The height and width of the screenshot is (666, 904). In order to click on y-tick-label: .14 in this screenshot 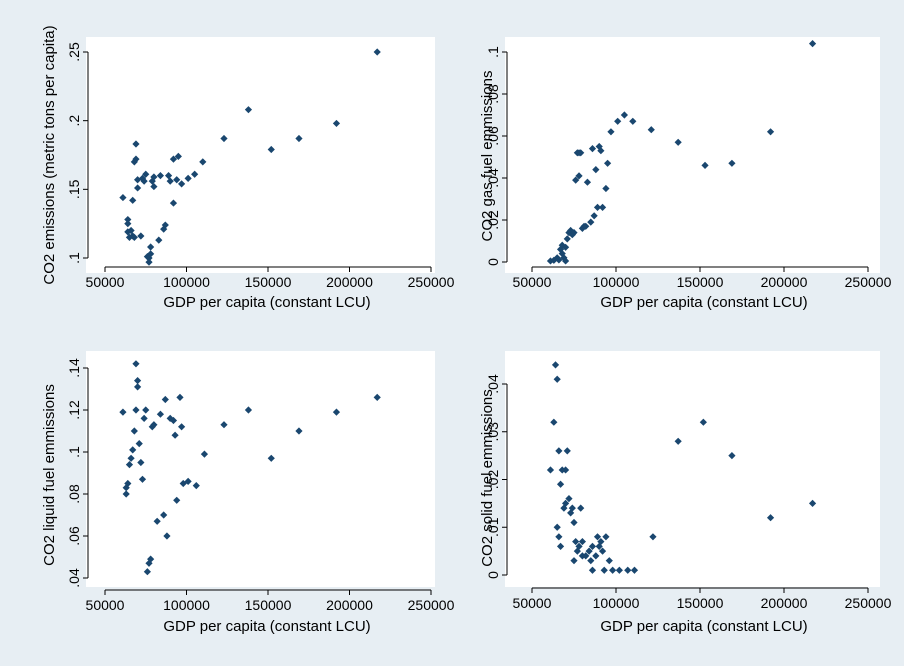, I will do `click(74, 368)`.